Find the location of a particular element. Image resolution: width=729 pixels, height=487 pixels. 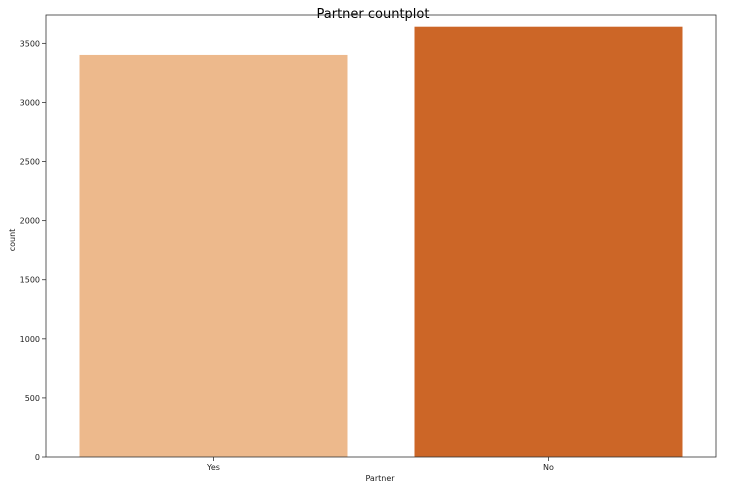

x-axis: Yes No is located at coordinates (380, 464).